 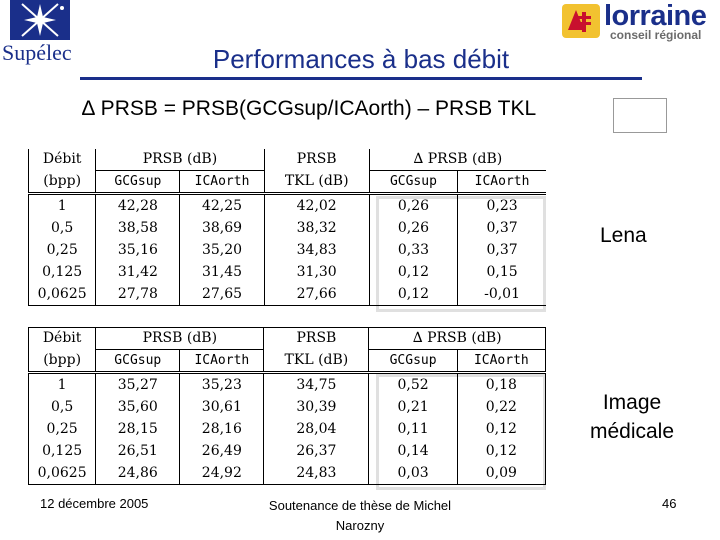 I want to click on header-delta-icaorth: ICAorth, so click(x=502, y=361).